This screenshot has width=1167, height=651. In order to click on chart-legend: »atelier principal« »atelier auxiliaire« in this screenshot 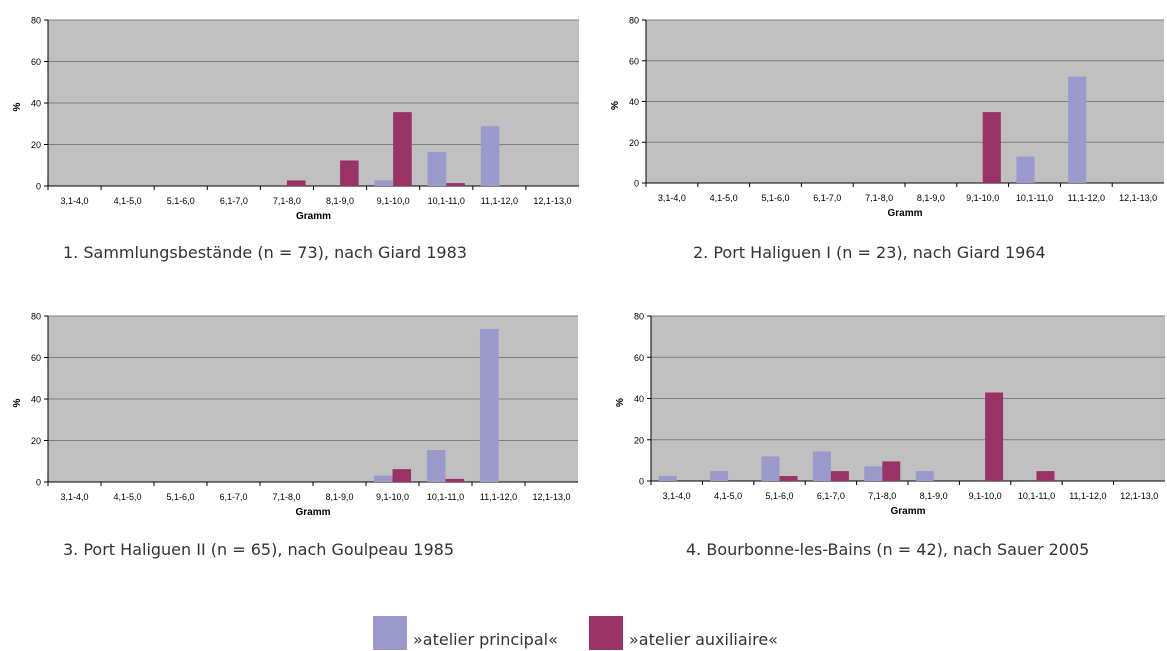, I will do `click(583, 632)`.